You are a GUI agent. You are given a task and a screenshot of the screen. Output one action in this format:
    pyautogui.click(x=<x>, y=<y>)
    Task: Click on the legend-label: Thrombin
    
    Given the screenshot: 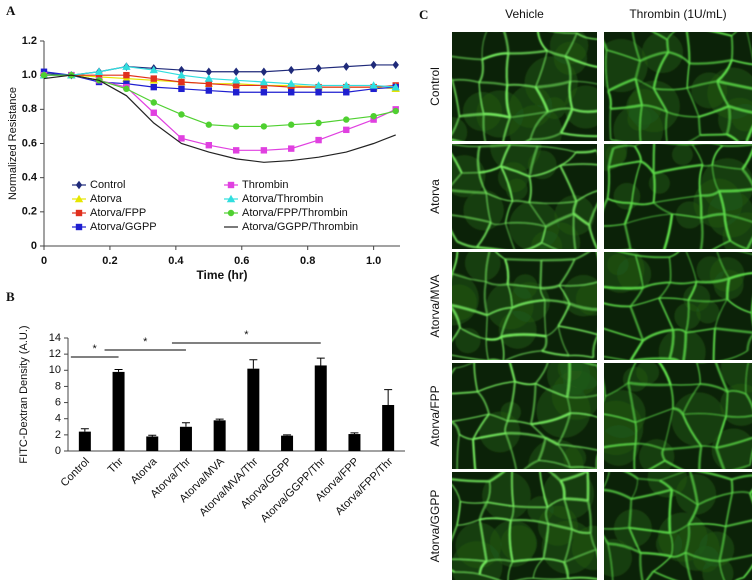 What is the action you would take?
    pyautogui.click(x=265, y=185)
    